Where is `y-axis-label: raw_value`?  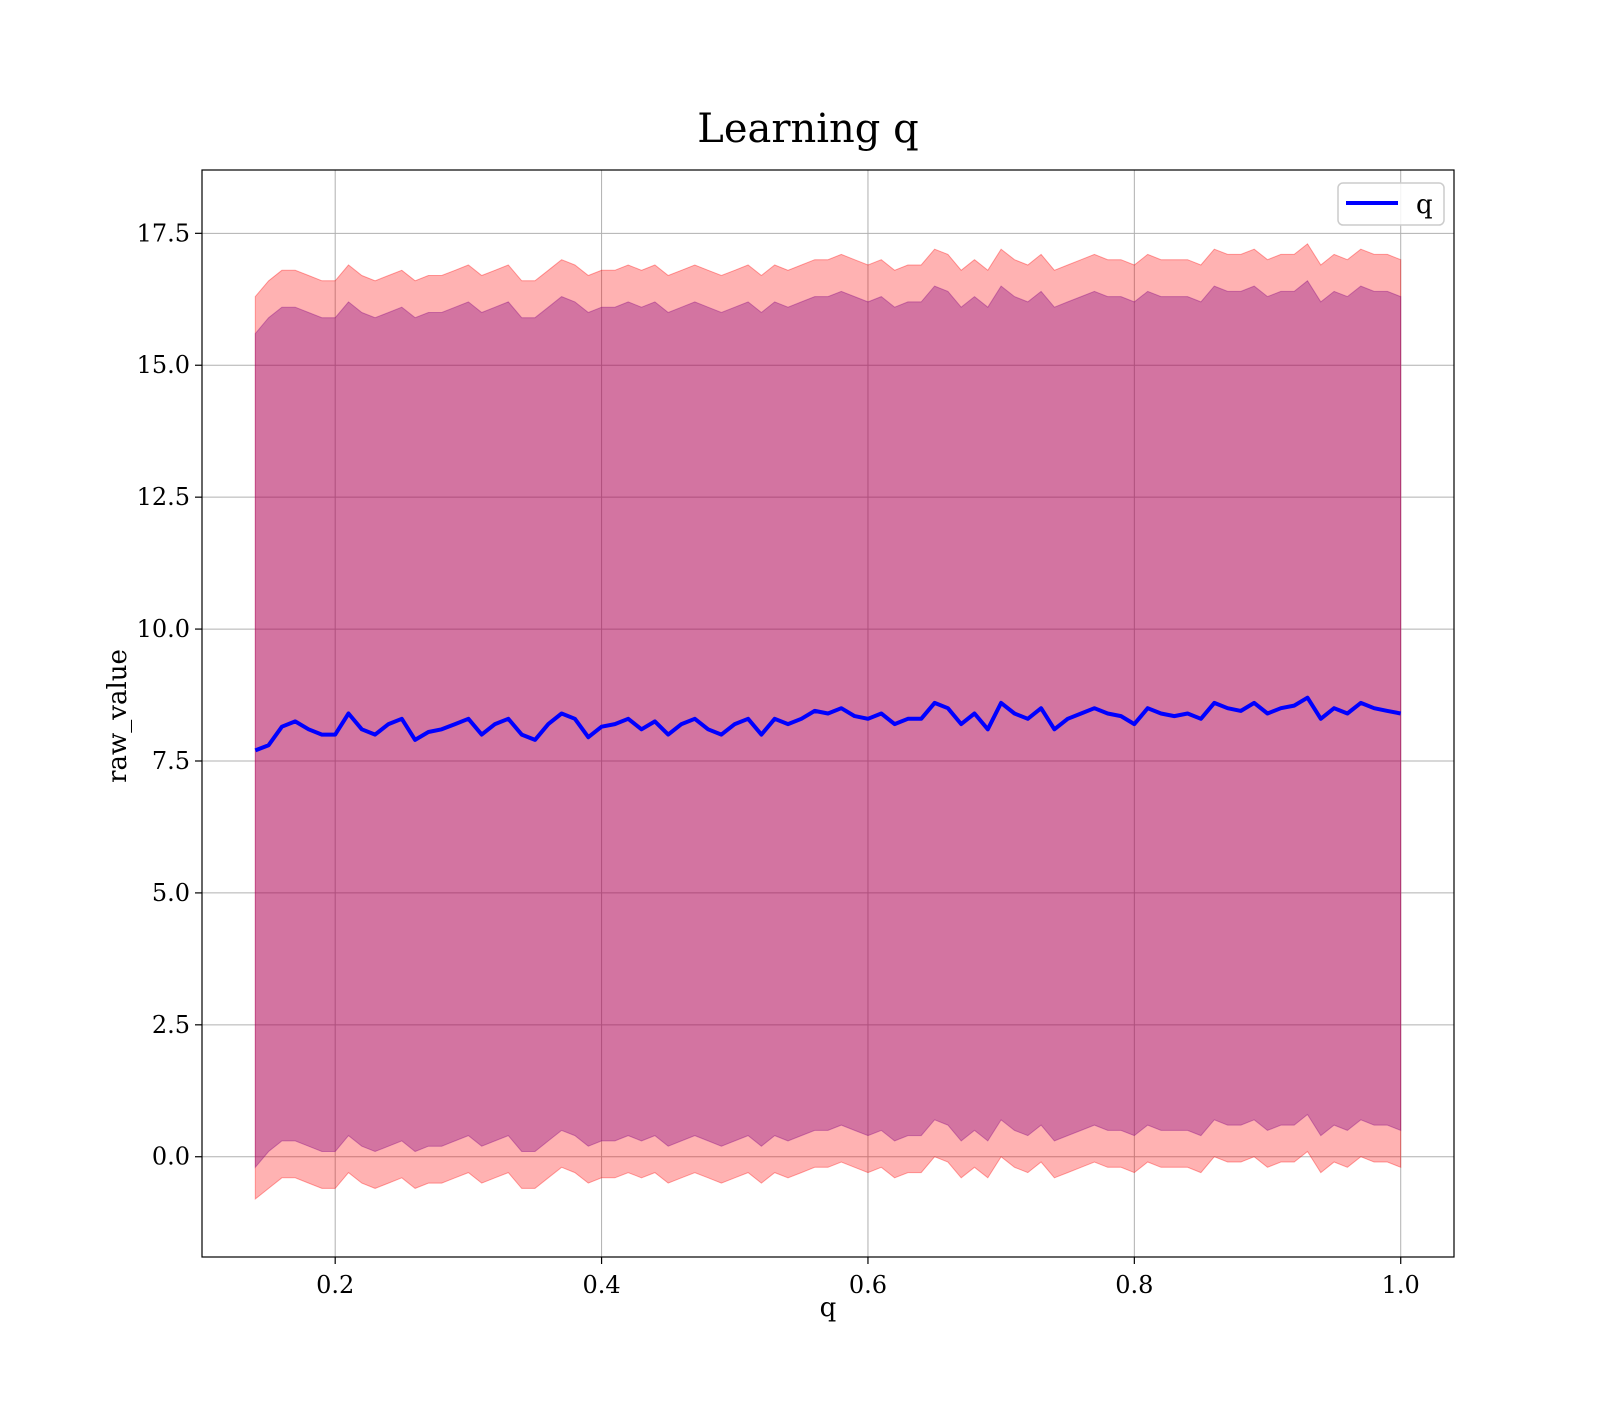
y-axis-label: raw_value is located at coordinates (118, 716).